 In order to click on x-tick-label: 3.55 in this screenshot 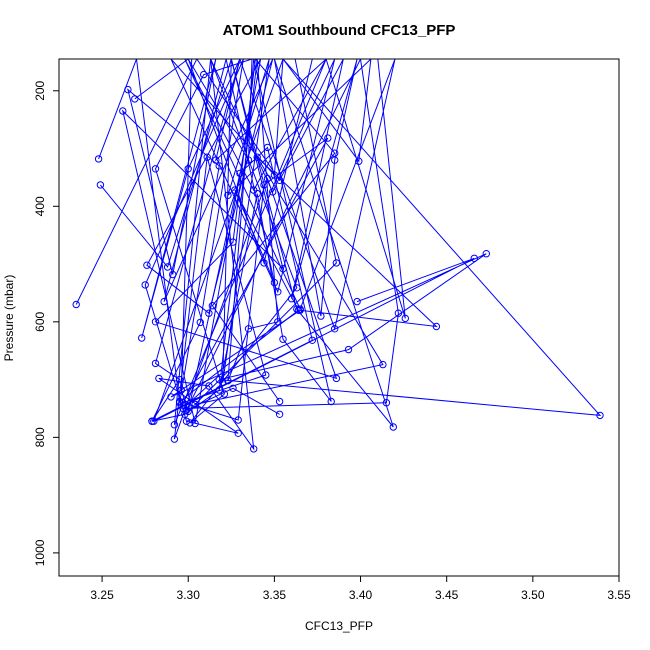, I will do `click(619, 595)`.